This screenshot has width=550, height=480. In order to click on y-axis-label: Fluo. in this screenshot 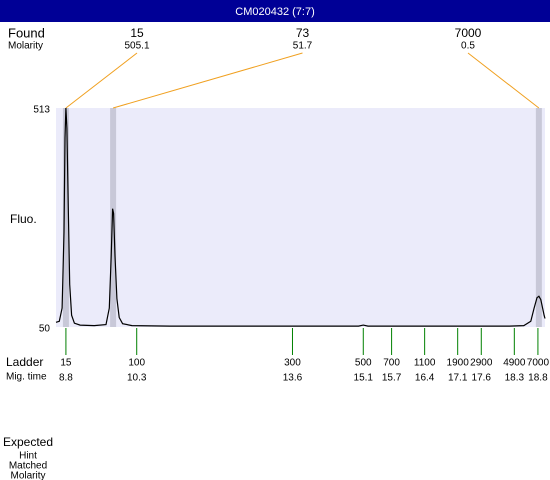, I will do `click(23, 219)`.